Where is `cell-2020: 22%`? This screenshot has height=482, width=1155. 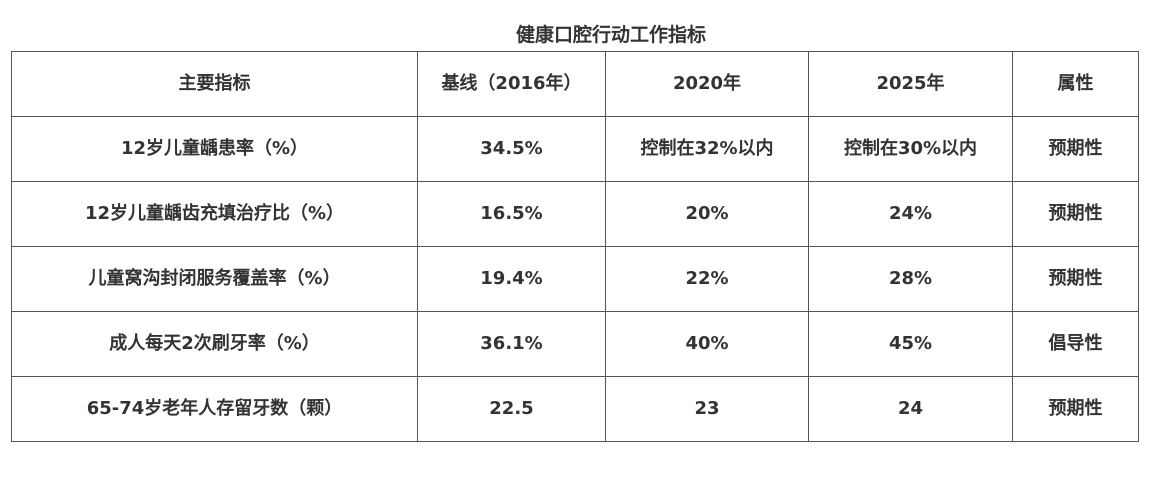 cell-2020: 22% is located at coordinates (707, 279).